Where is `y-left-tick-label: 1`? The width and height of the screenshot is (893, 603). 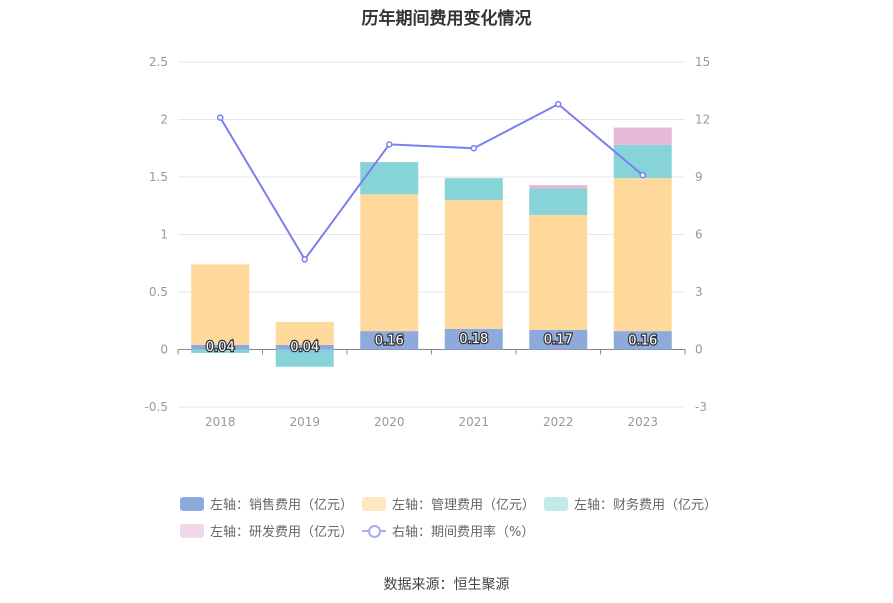
y-left-tick-label: 1 is located at coordinates (164, 235).